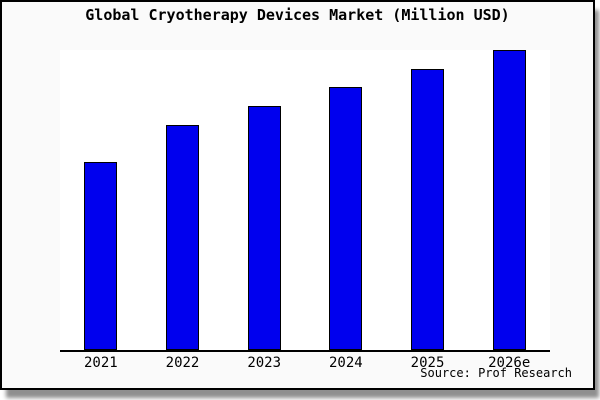 Image resolution: width=600 pixels, height=400 pixels. Describe the element at coordinates (427, 209) in the screenshot. I see `bar-2025` at that location.